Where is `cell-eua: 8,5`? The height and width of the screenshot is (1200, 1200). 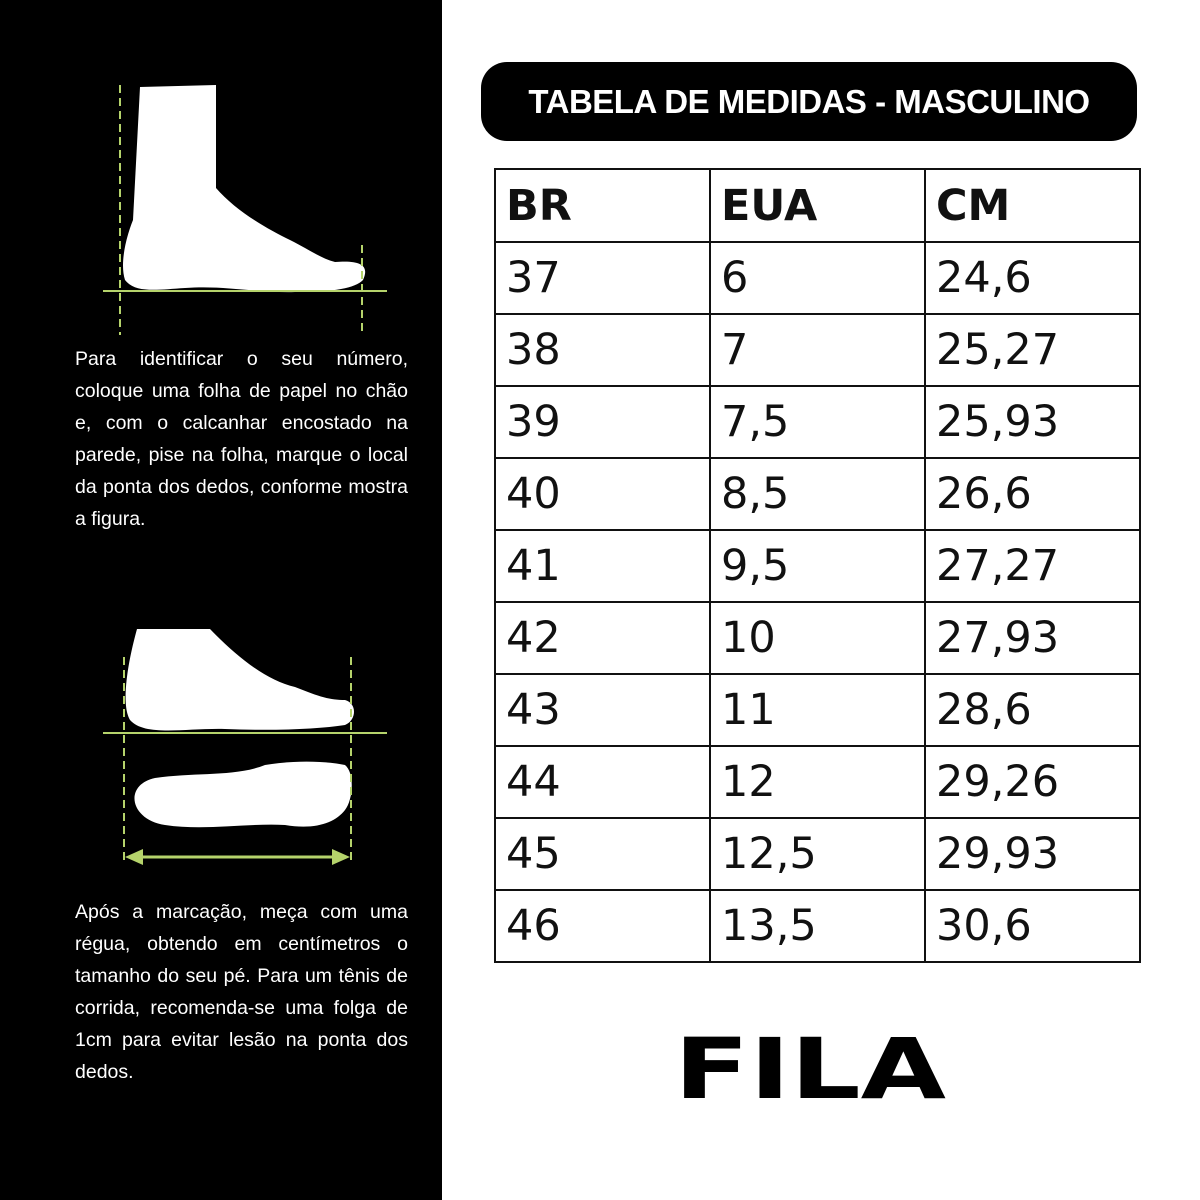
cell-eua: 8,5 is located at coordinates (817, 494).